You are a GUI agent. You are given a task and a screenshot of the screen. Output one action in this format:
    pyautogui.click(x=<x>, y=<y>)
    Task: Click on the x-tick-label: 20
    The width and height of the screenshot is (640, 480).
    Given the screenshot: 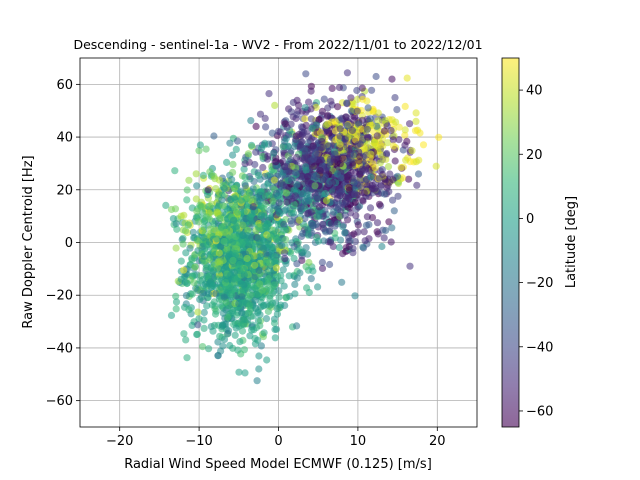 What is the action you would take?
    pyautogui.click(x=437, y=441)
    